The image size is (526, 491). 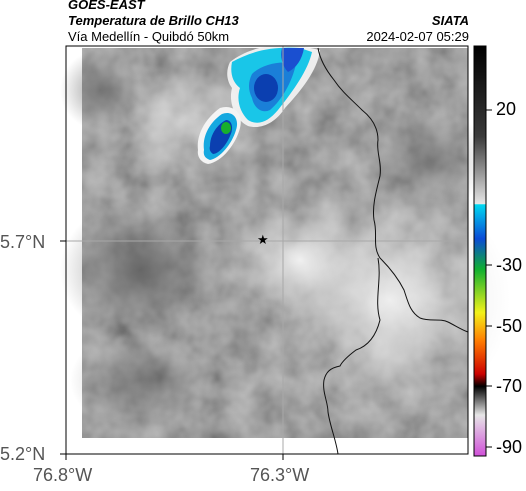 What do you see at coordinates (280, 475) in the screenshot?
I see `lon-tick-label: 76.3°W` at bounding box center [280, 475].